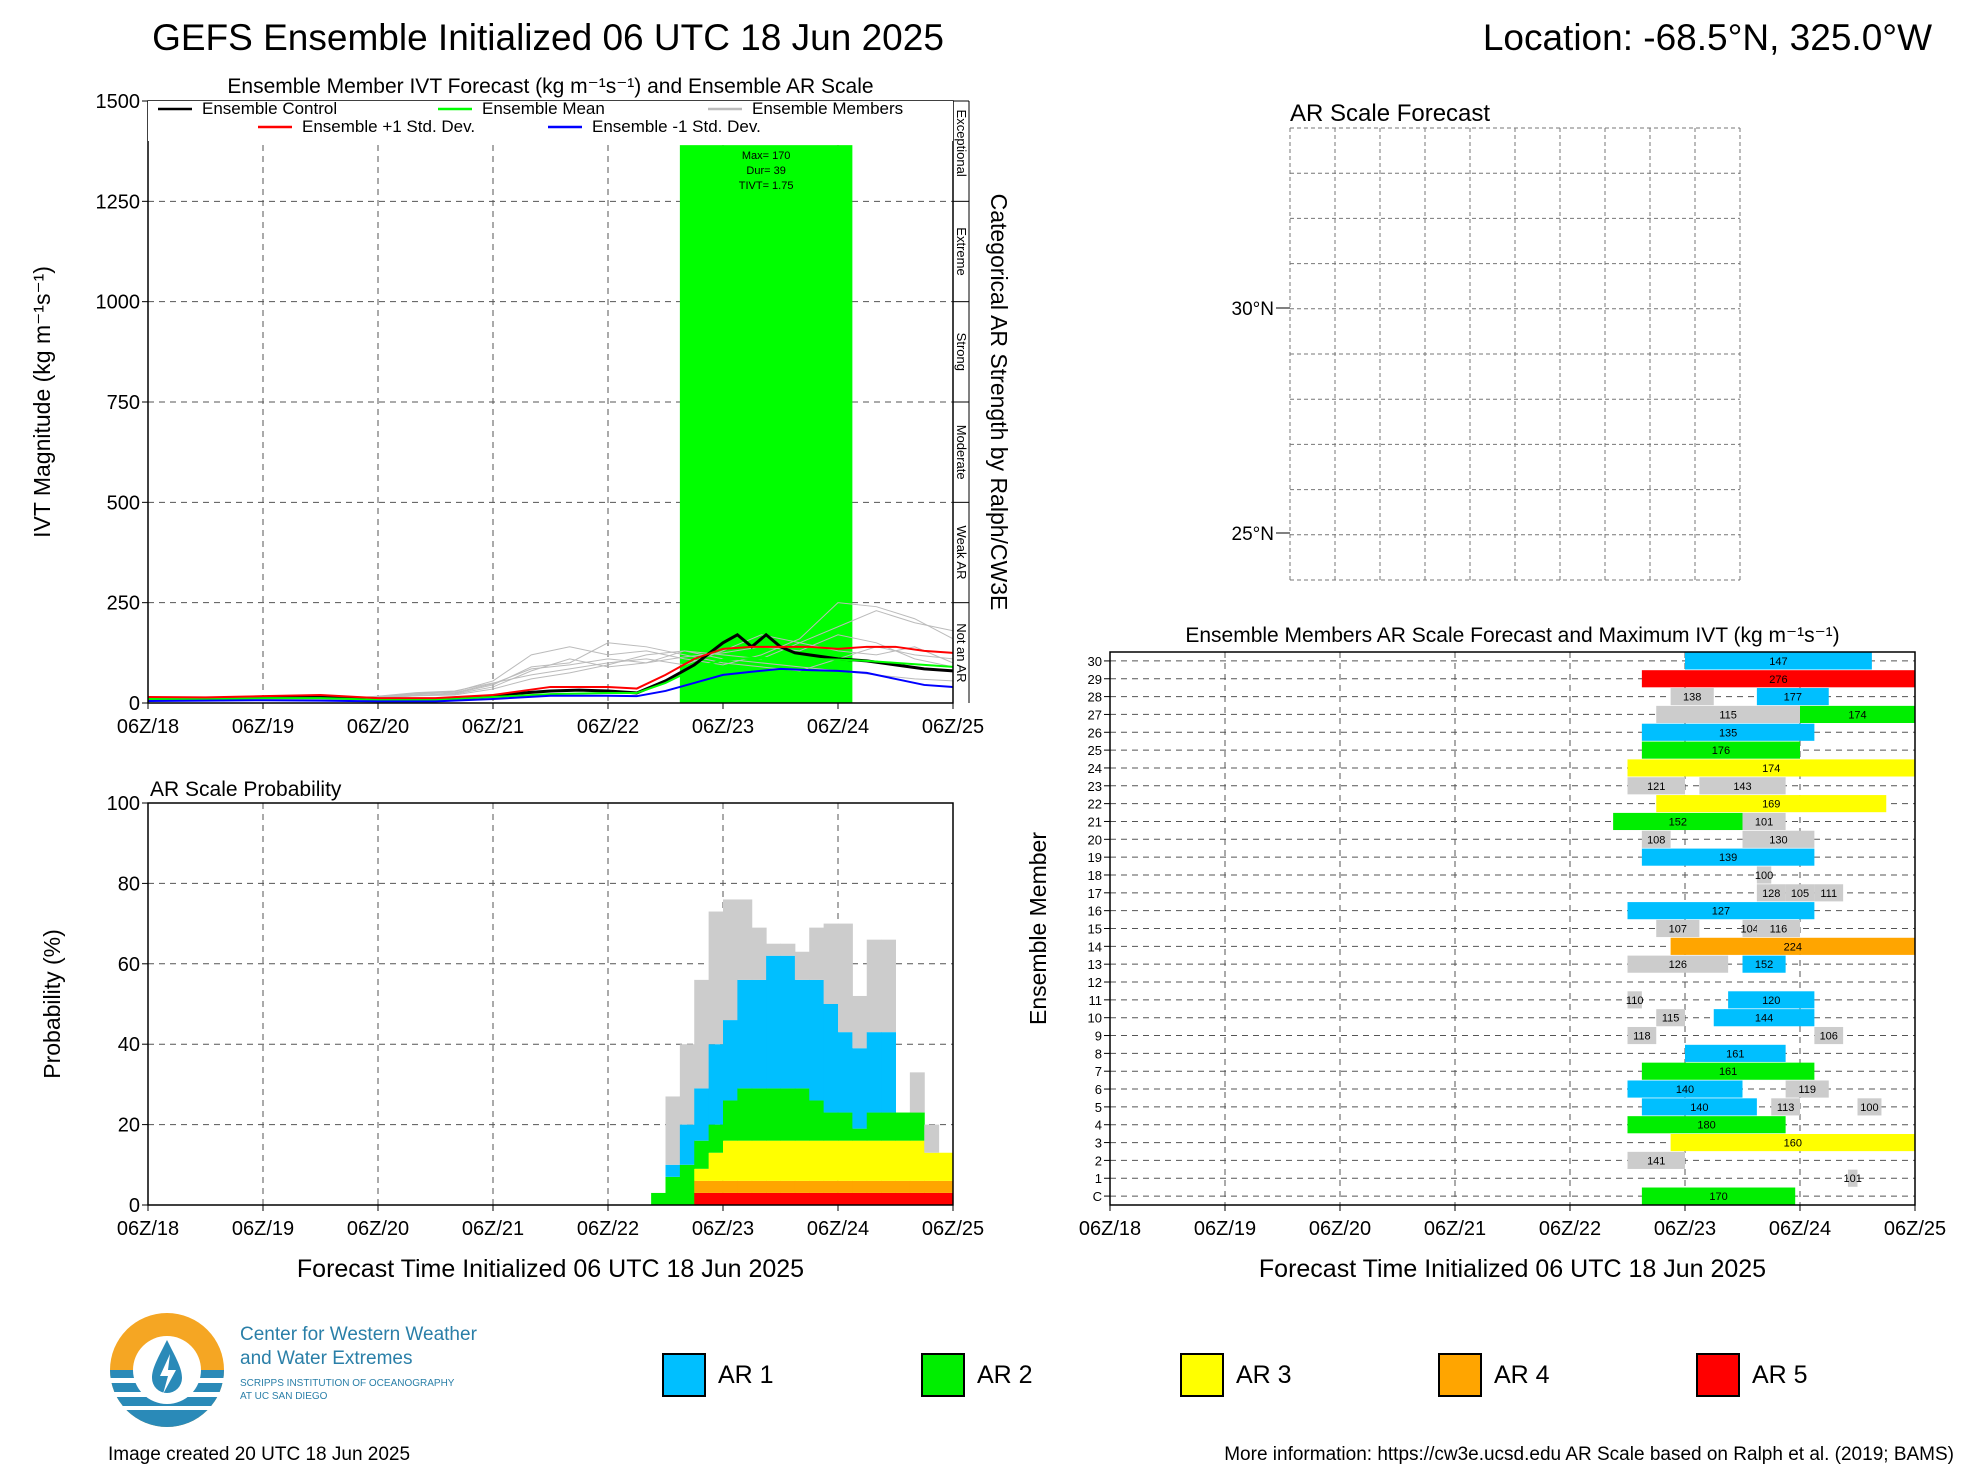 The image size is (1967, 1480). I want to click on member-max-ivt-label: 130, so click(1778, 840).